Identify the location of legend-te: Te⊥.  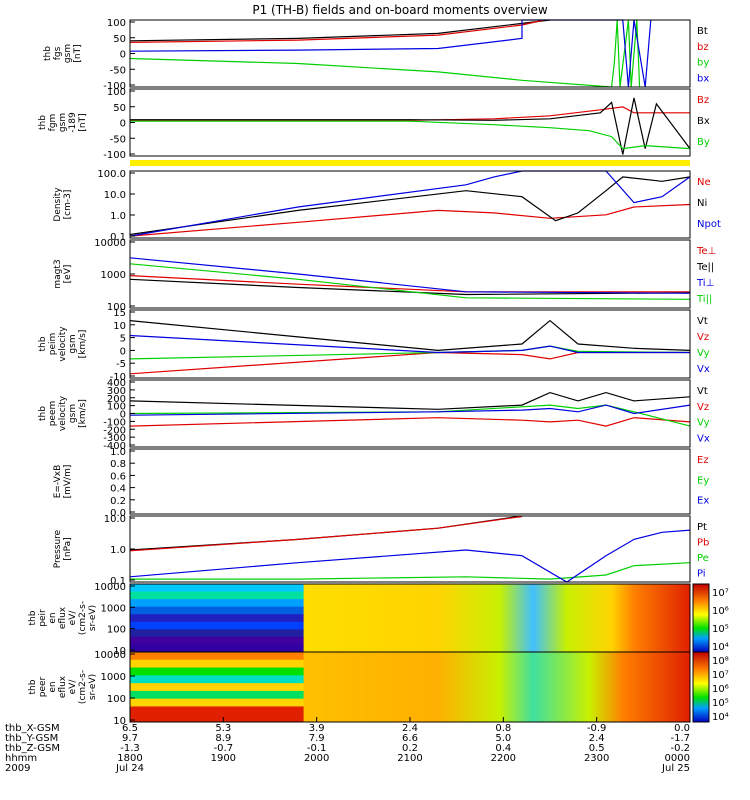
(706, 251).